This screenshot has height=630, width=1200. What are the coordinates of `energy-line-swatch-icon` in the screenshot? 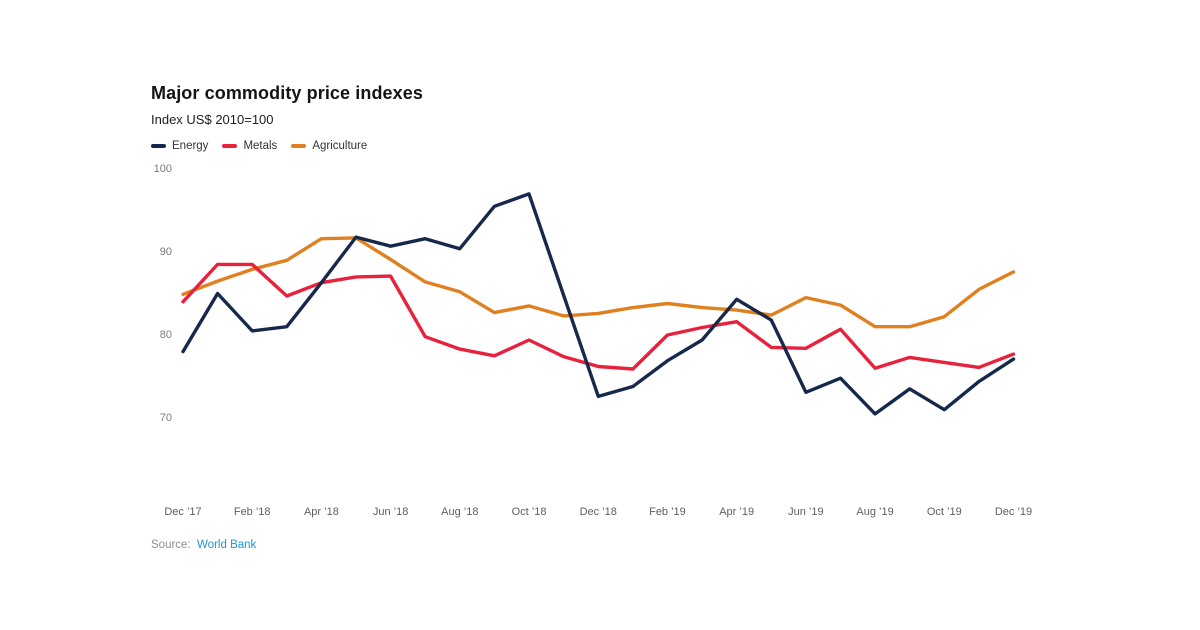 It's located at (158, 146).